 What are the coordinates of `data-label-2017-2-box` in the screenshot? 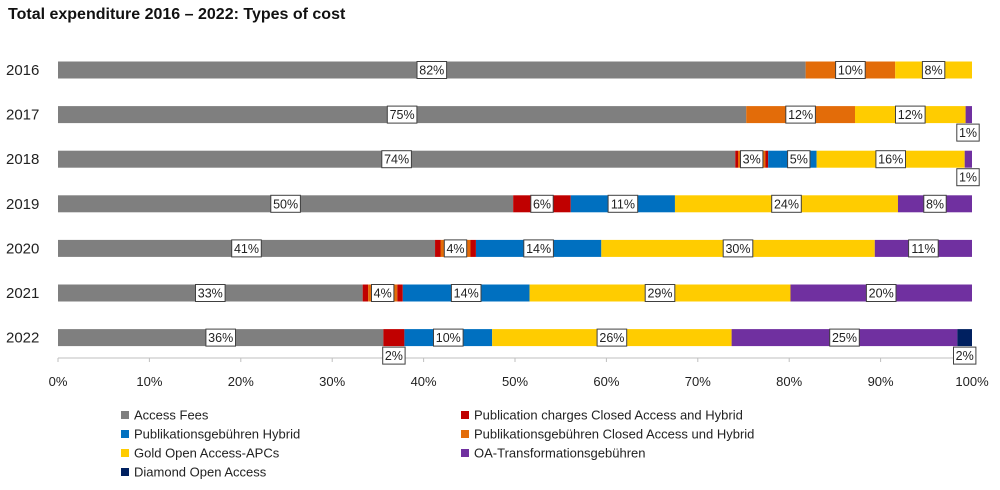 It's located at (910, 114).